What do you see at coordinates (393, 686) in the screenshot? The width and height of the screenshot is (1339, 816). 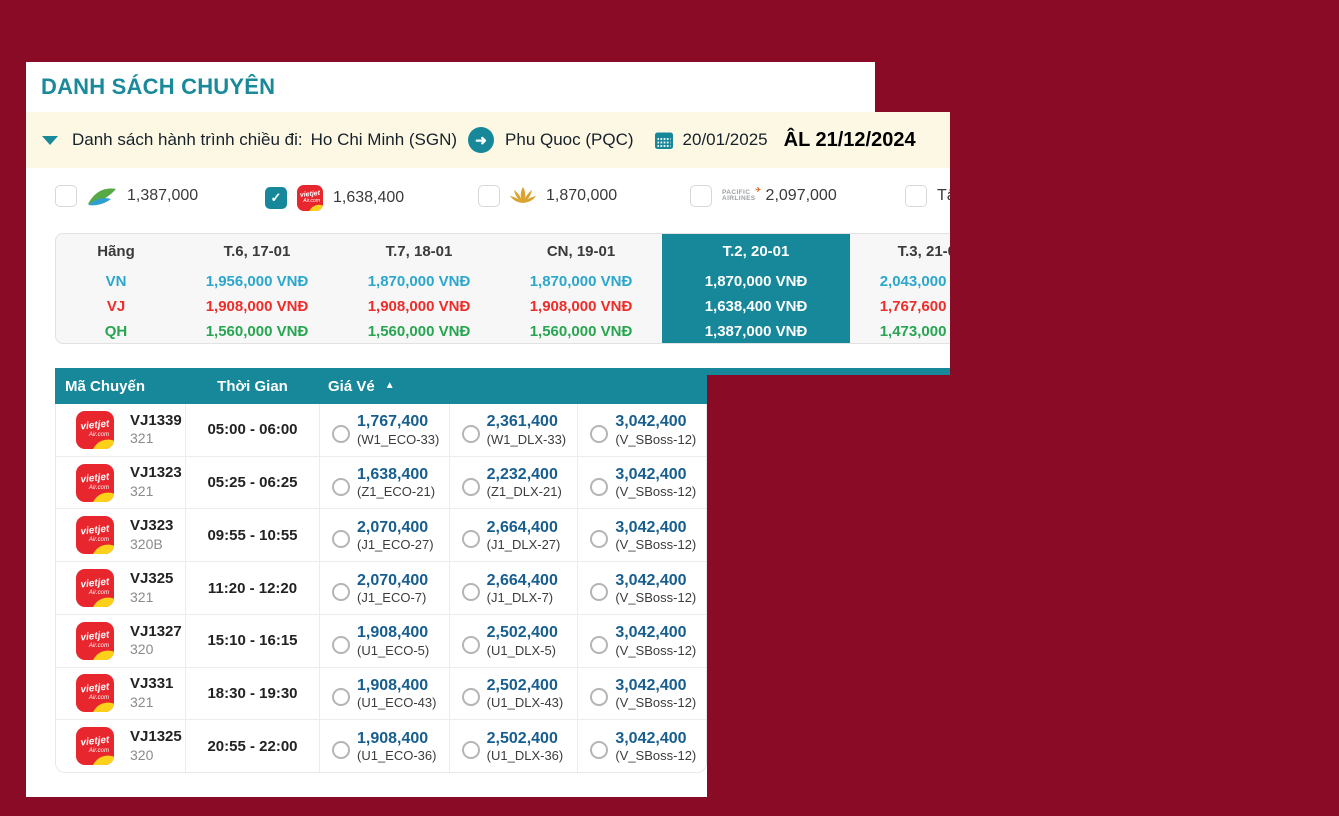 I see `fare-price: 1,908,400` at bounding box center [393, 686].